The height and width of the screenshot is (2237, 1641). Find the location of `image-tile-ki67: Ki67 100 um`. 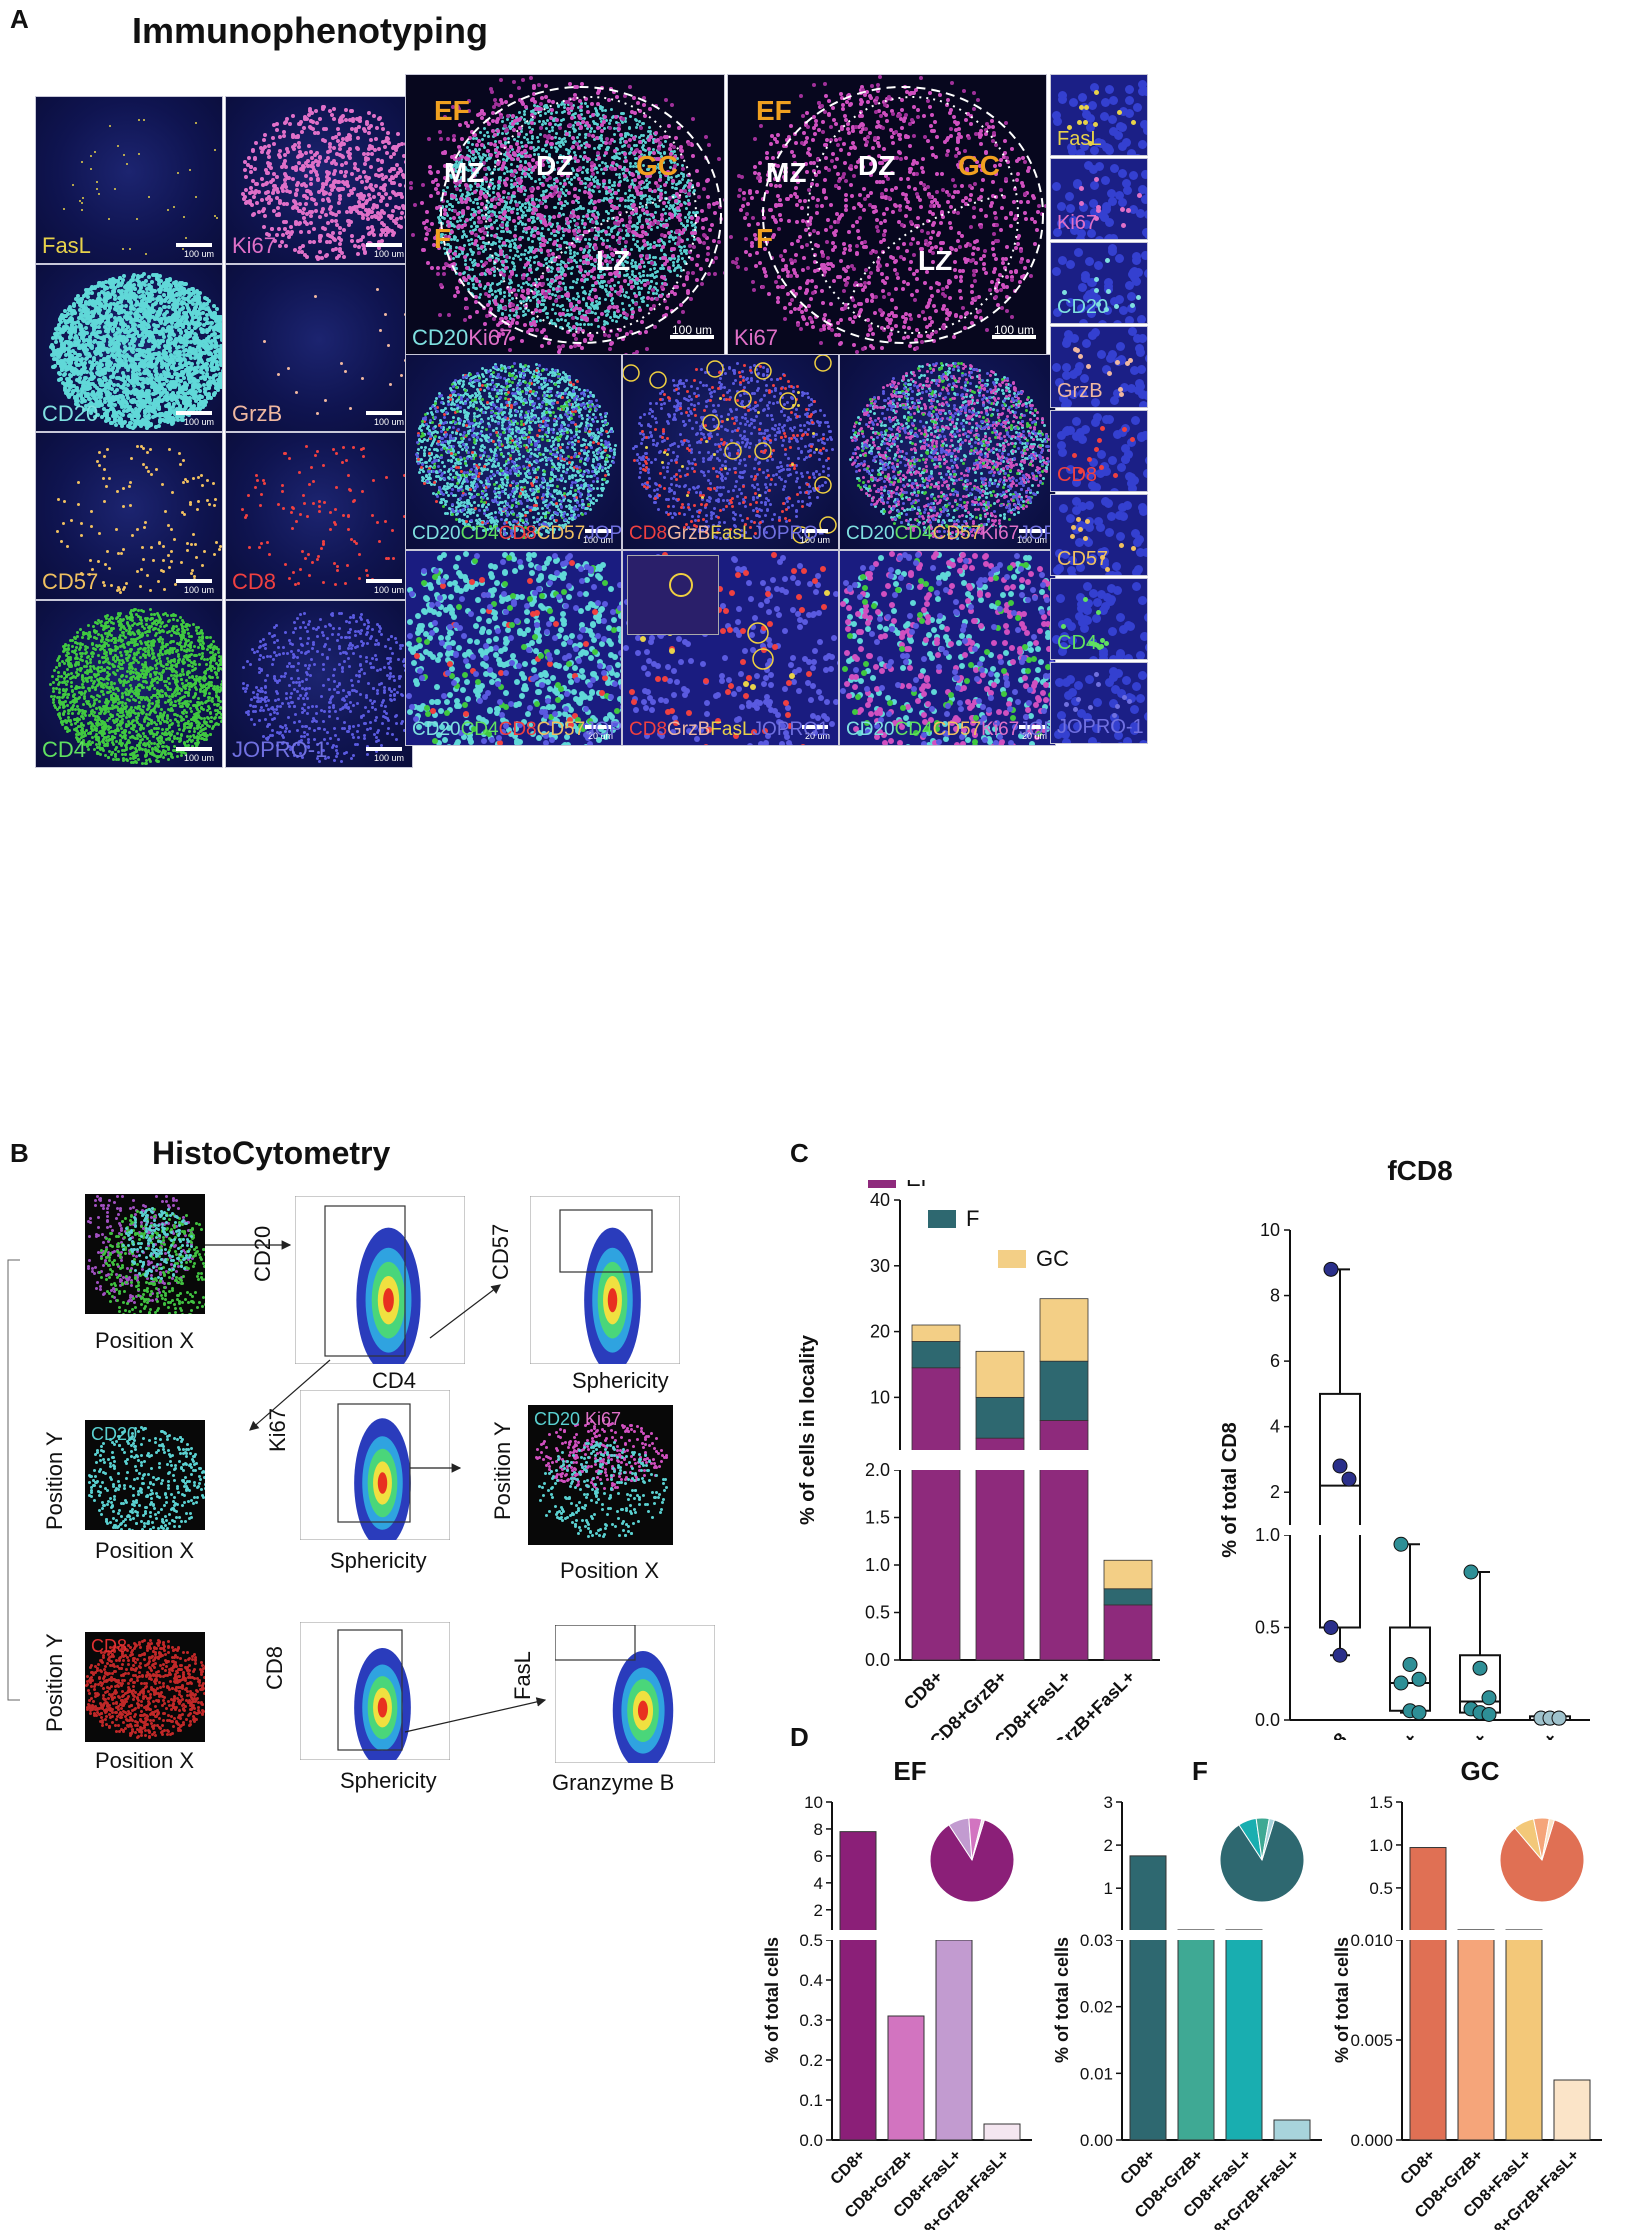

image-tile-ki67: Ki67 100 um is located at coordinates (319, 180).